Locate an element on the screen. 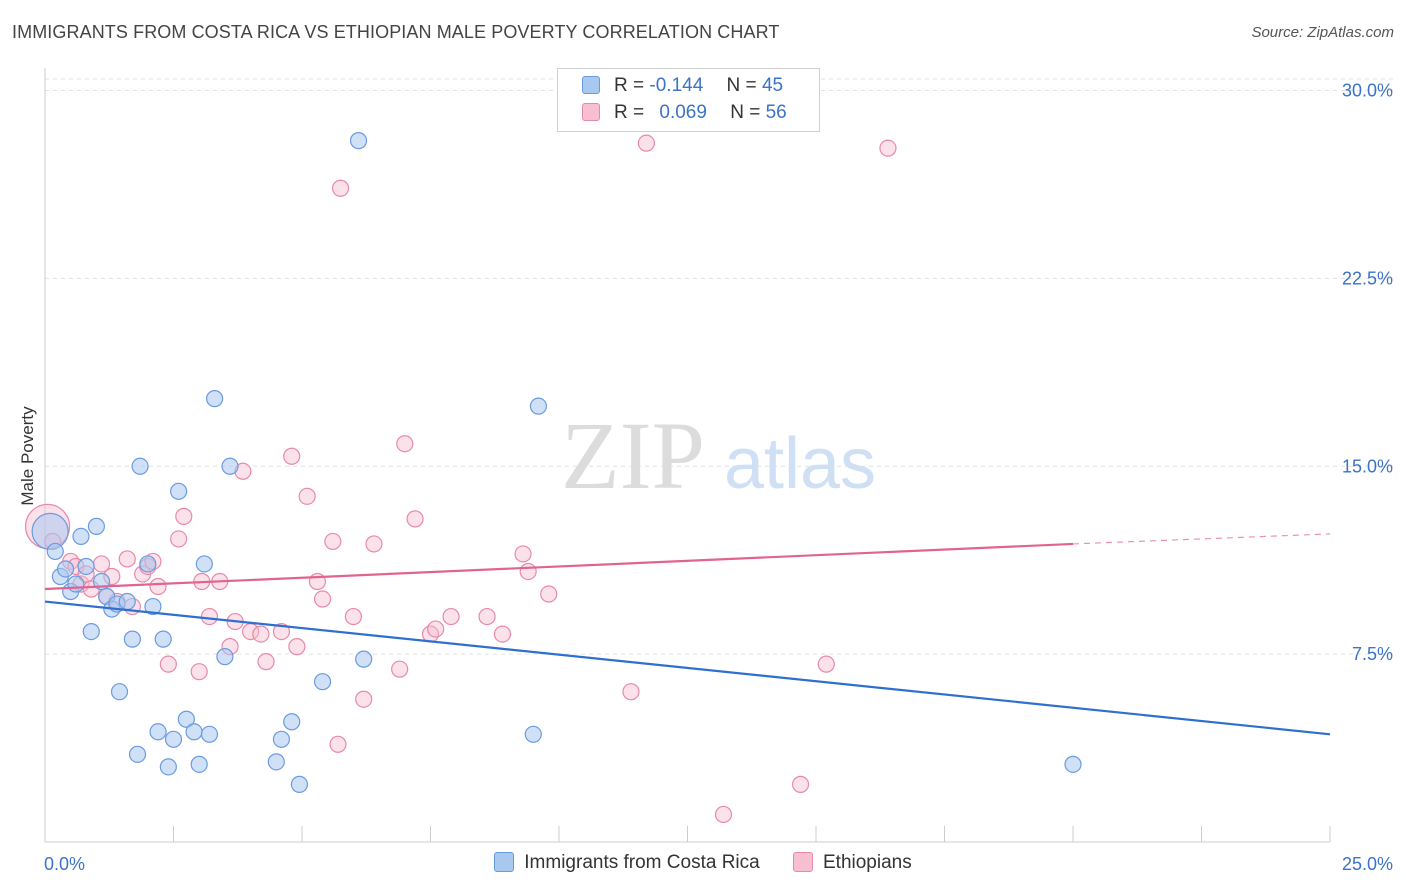 This screenshot has width=1406, height=892. n-value-blue: 45 is located at coordinates (772, 85).